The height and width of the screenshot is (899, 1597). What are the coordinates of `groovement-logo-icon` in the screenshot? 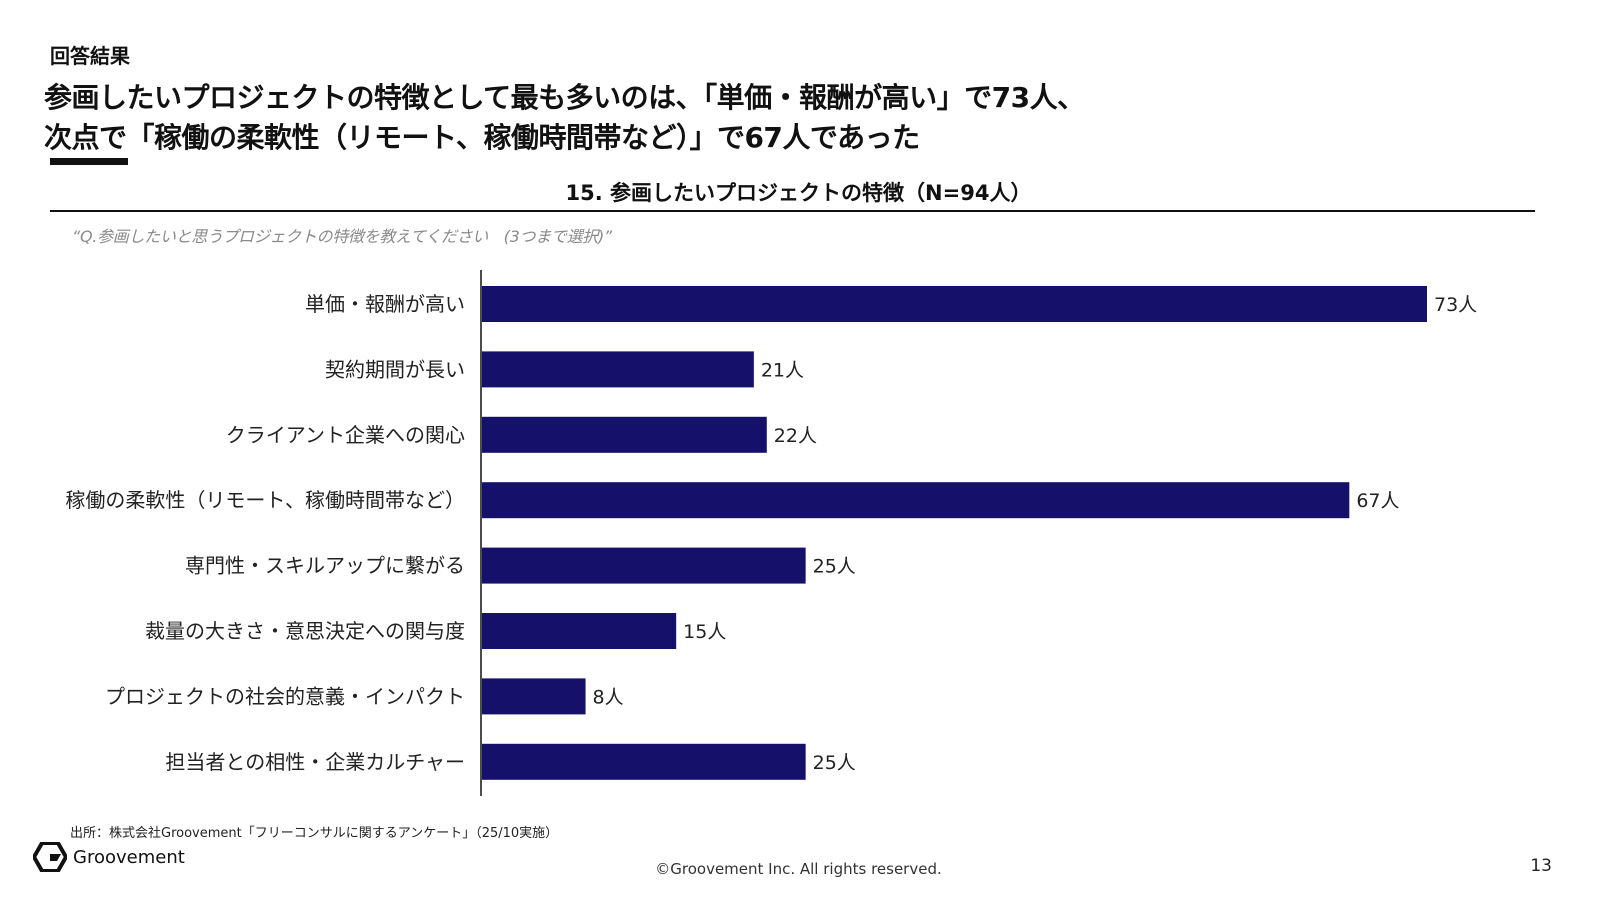 It's located at (50, 857).